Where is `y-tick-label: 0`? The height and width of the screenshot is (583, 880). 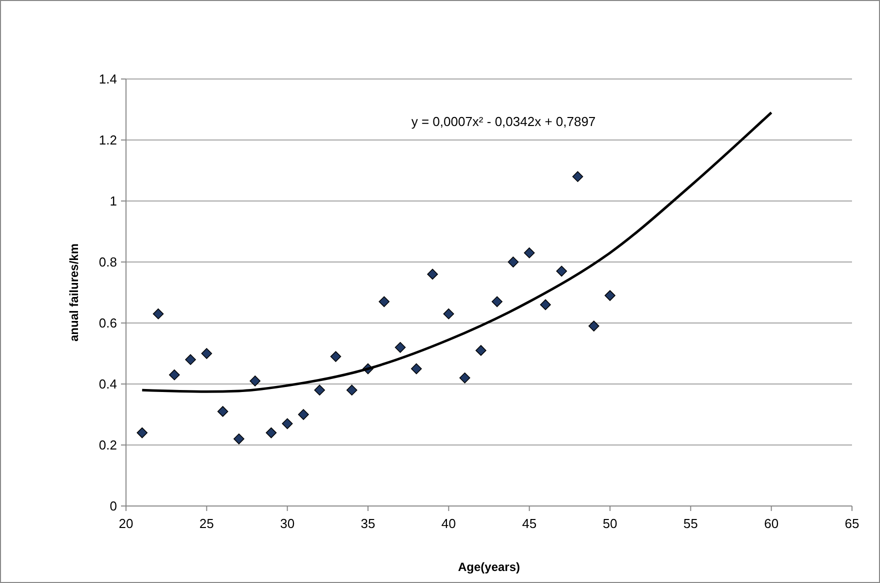
y-tick-label: 0 is located at coordinates (113, 506).